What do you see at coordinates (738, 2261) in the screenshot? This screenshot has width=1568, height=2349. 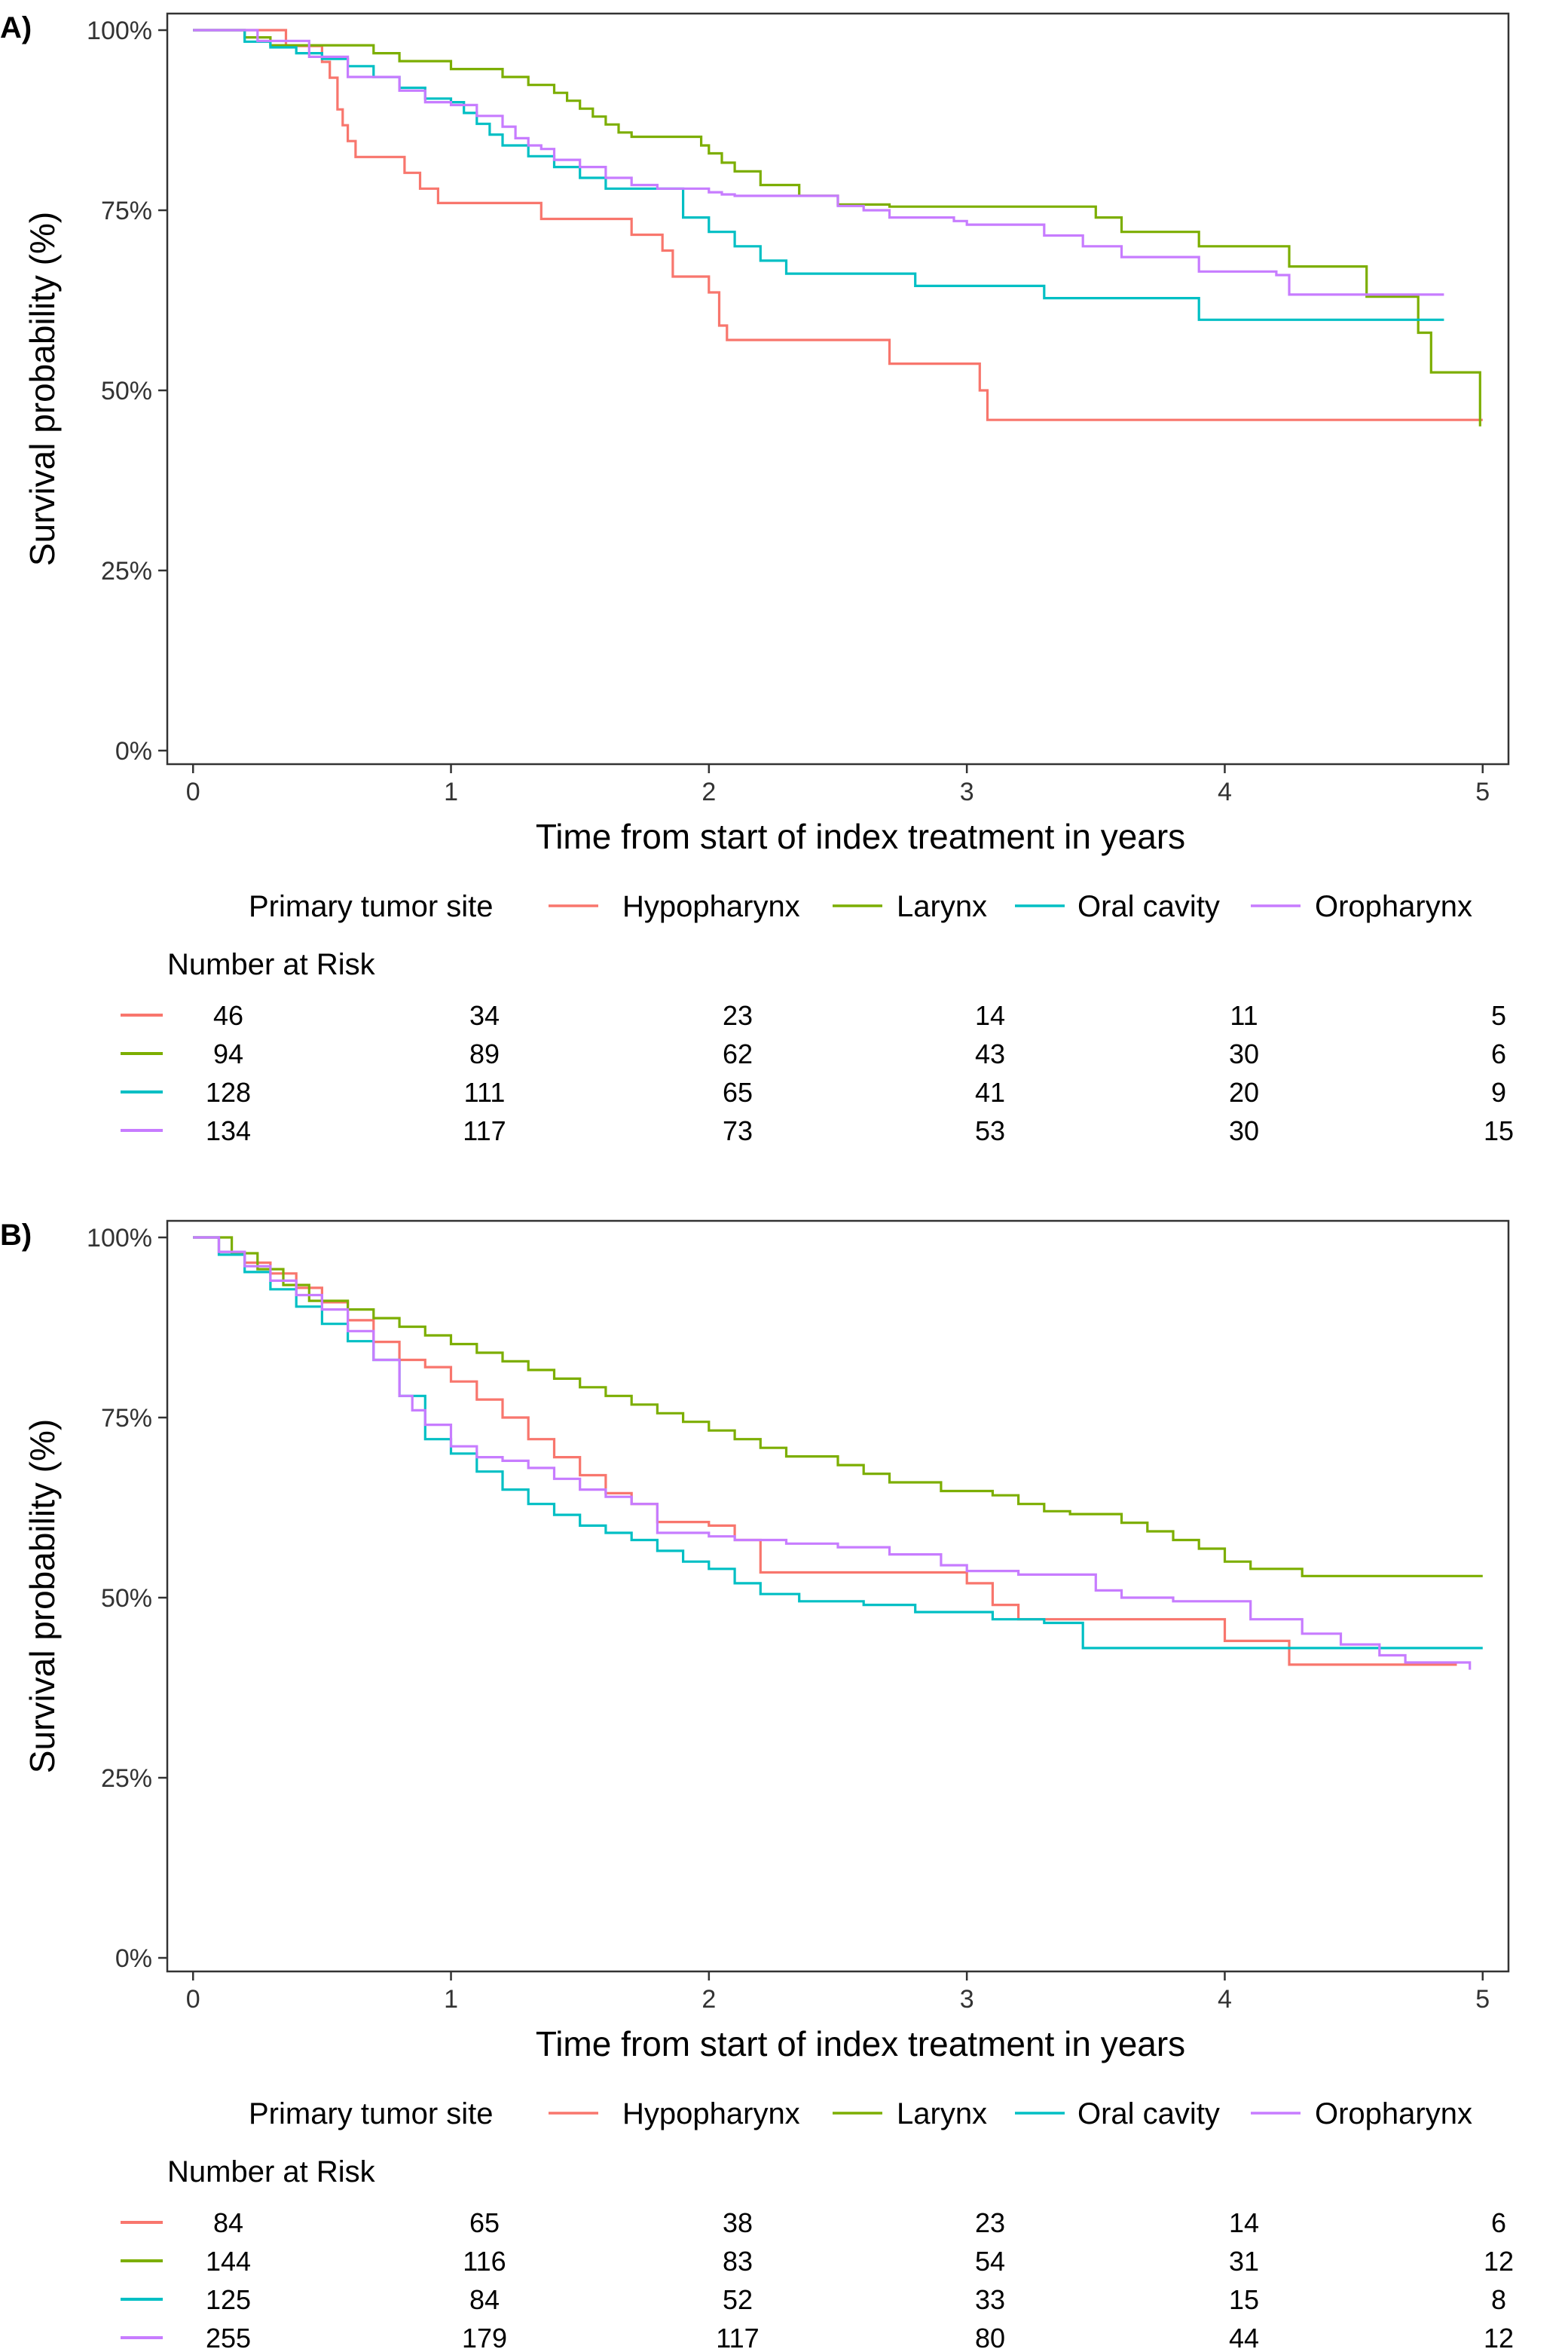 I see `risk-count: 83` at bounding box center [738, 2261].